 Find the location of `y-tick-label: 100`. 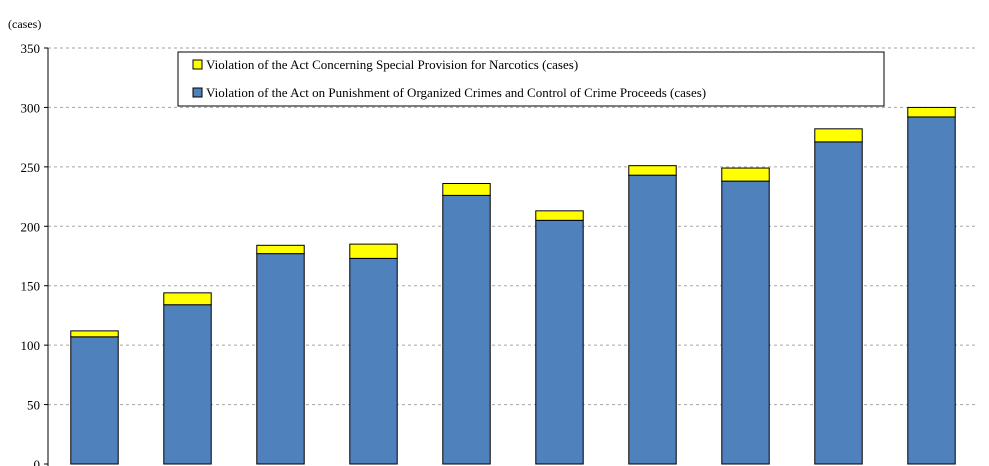

y-tick-label: 100 is located at coordinates (31, 345).